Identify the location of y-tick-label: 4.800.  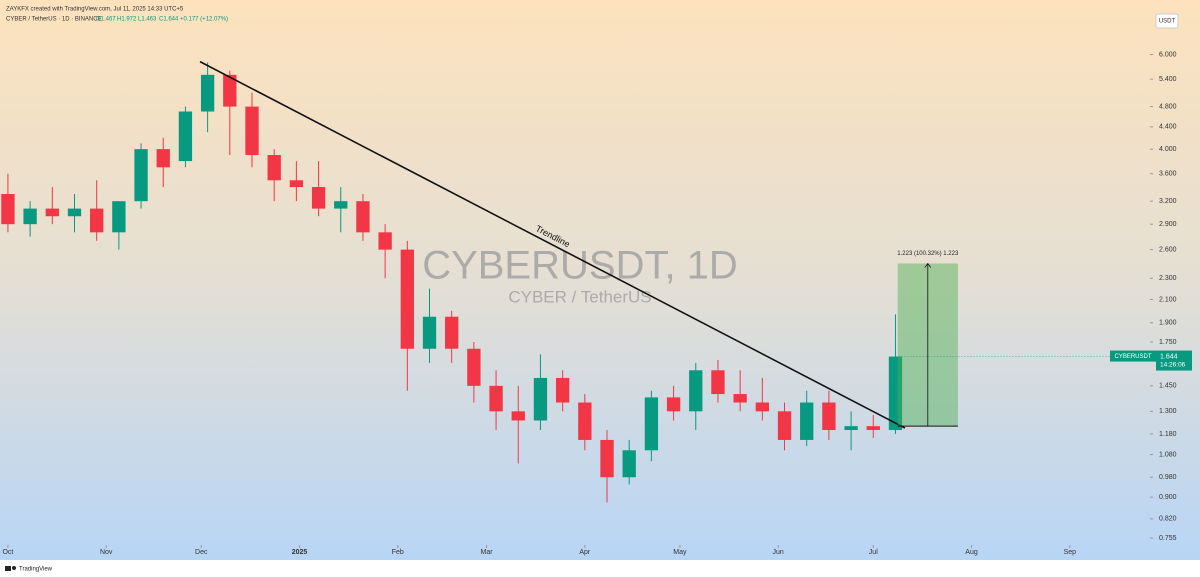
(1168, 106).